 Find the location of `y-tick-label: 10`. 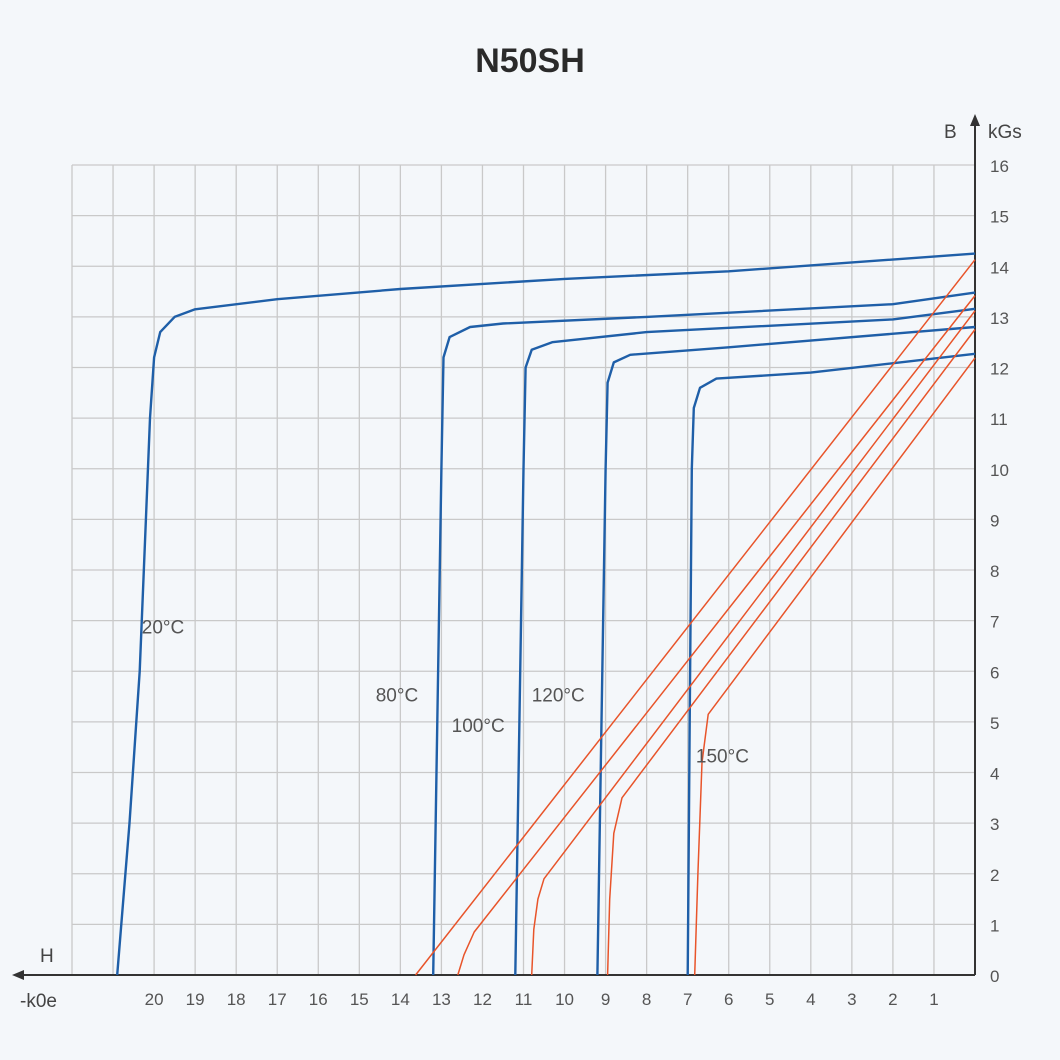

y-tick-label: 10 is located at coordinates (999, 470).